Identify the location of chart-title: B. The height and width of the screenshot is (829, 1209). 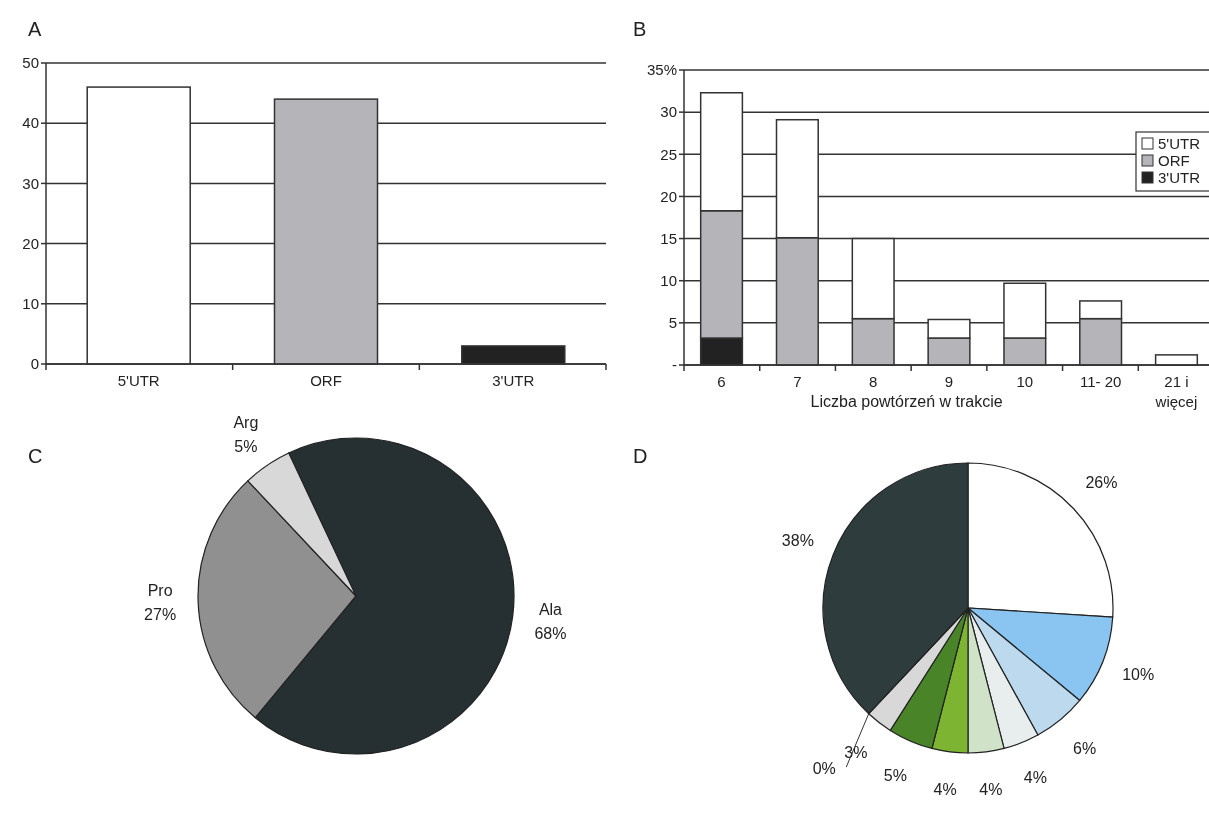
(640, 29).